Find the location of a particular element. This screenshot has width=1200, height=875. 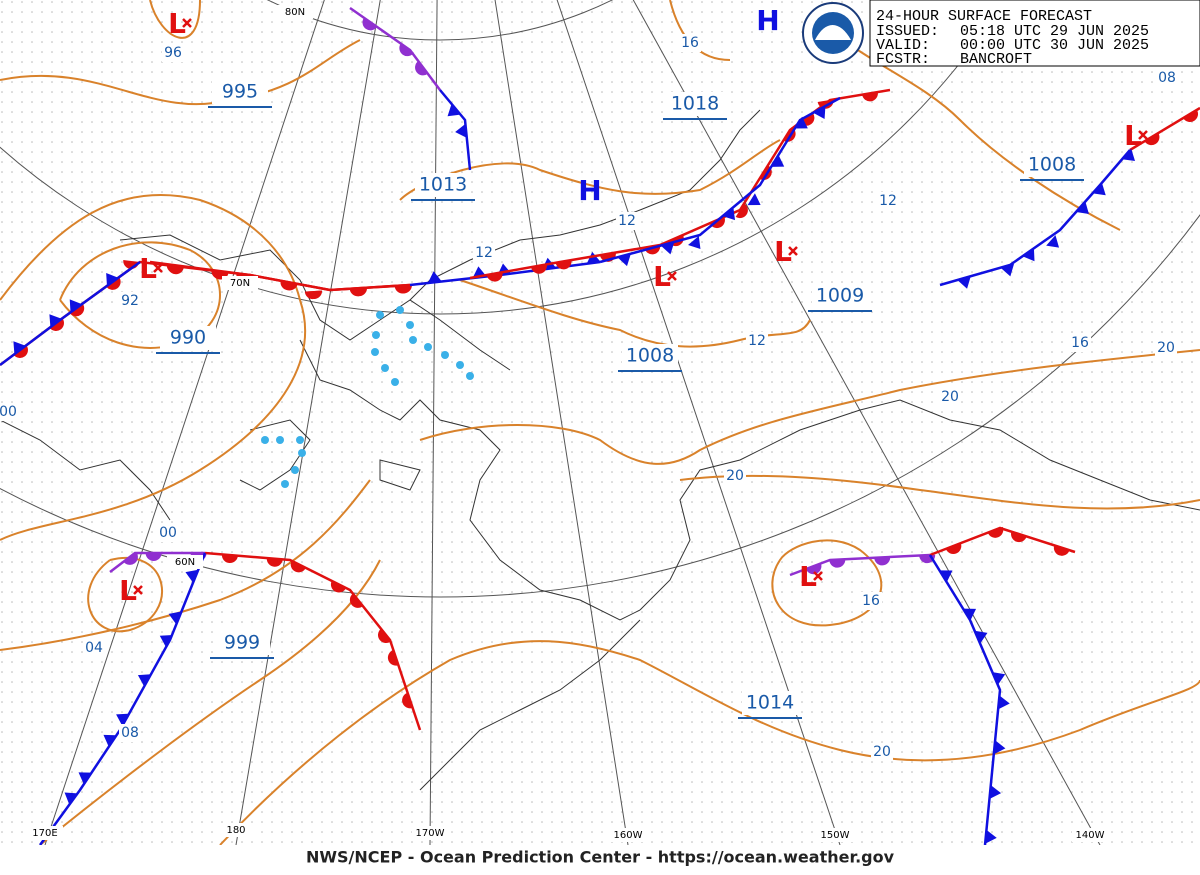

grid-label: 60N is located at coordinates (185, 562).